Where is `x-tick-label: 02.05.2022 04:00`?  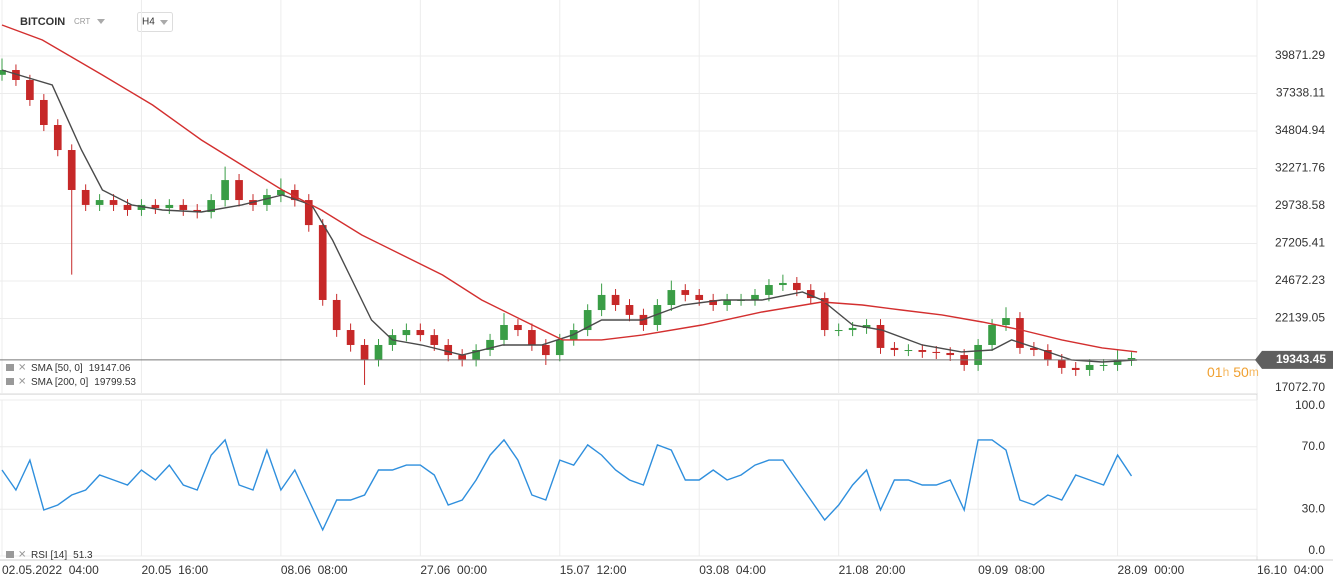
x-tick-label: 02.05.2022 04:00 is located at coordinates (50, 570).